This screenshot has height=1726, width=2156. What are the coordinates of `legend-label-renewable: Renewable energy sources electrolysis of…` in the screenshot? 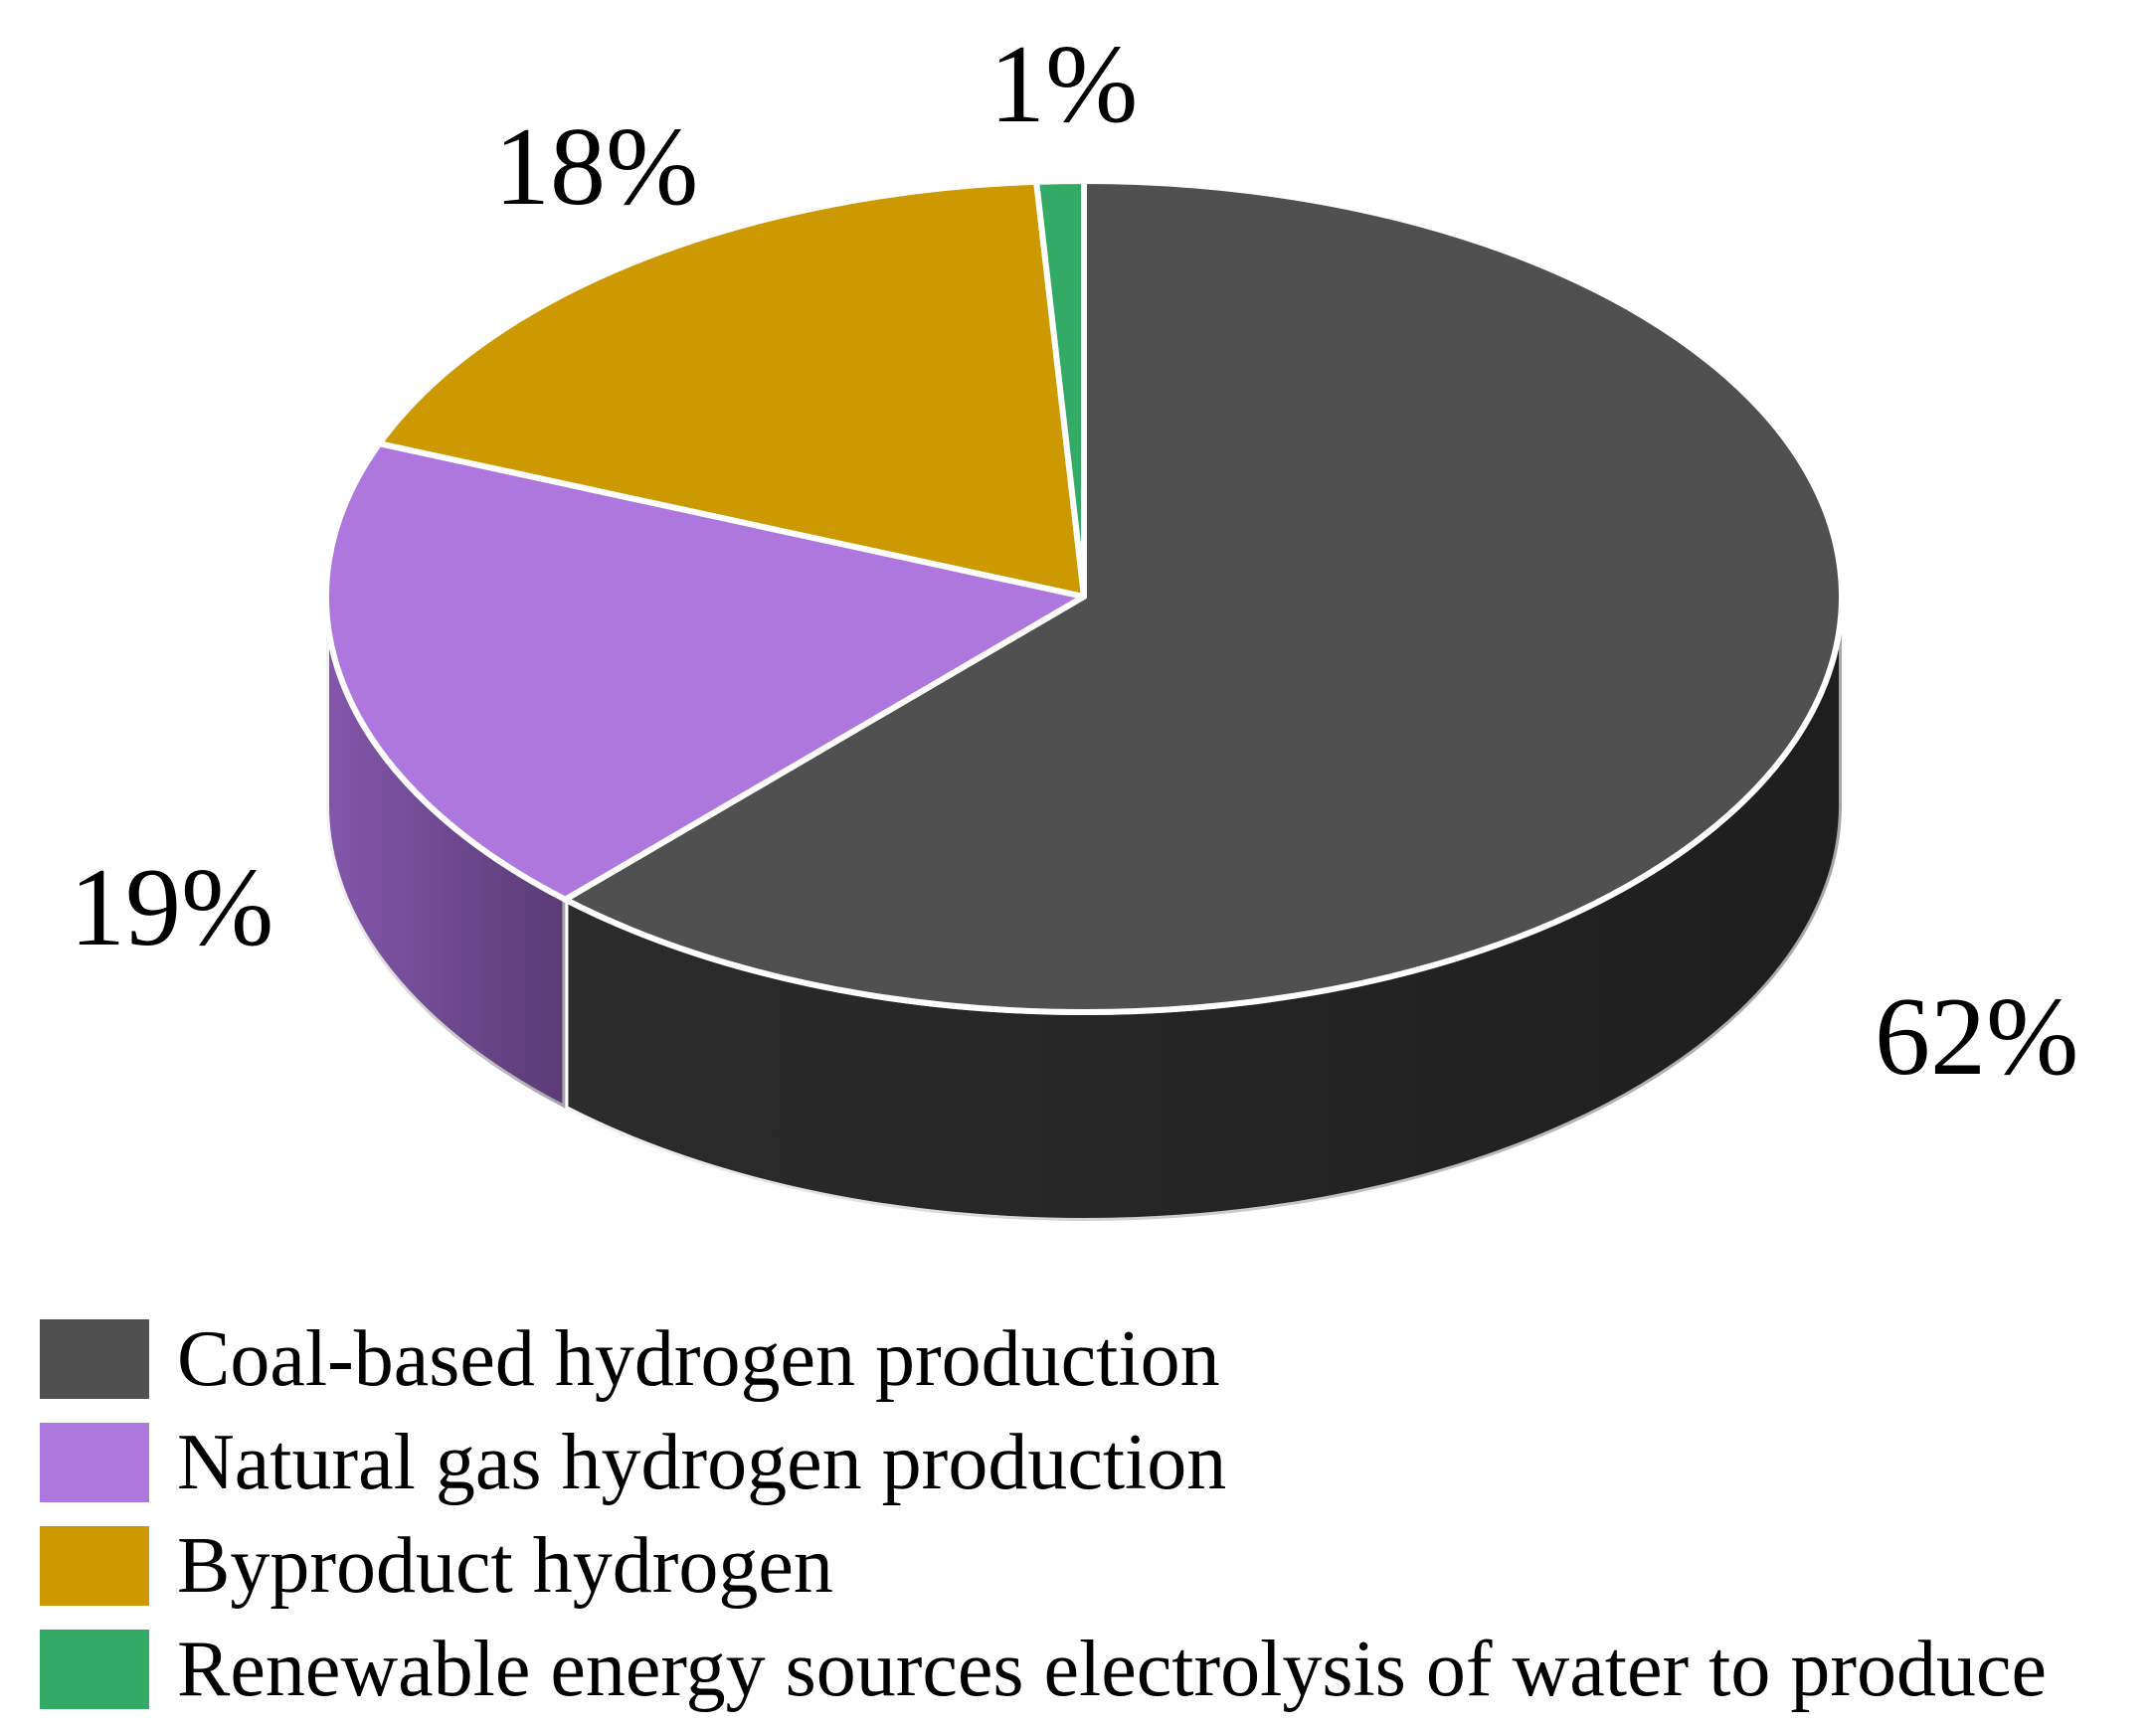 It's located at (1112, 1670).